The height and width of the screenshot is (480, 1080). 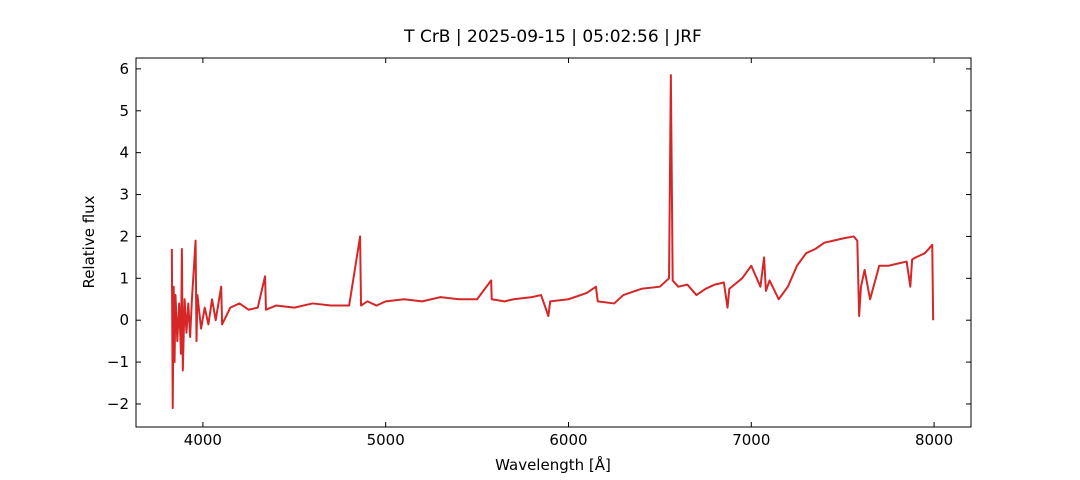 What do you see at coordinates (552, 37) in the screenshot?
I see `chart-title: T CrB | 2025-09-15 | 05:02:56 | JRF` at bounding box center [552, 37].